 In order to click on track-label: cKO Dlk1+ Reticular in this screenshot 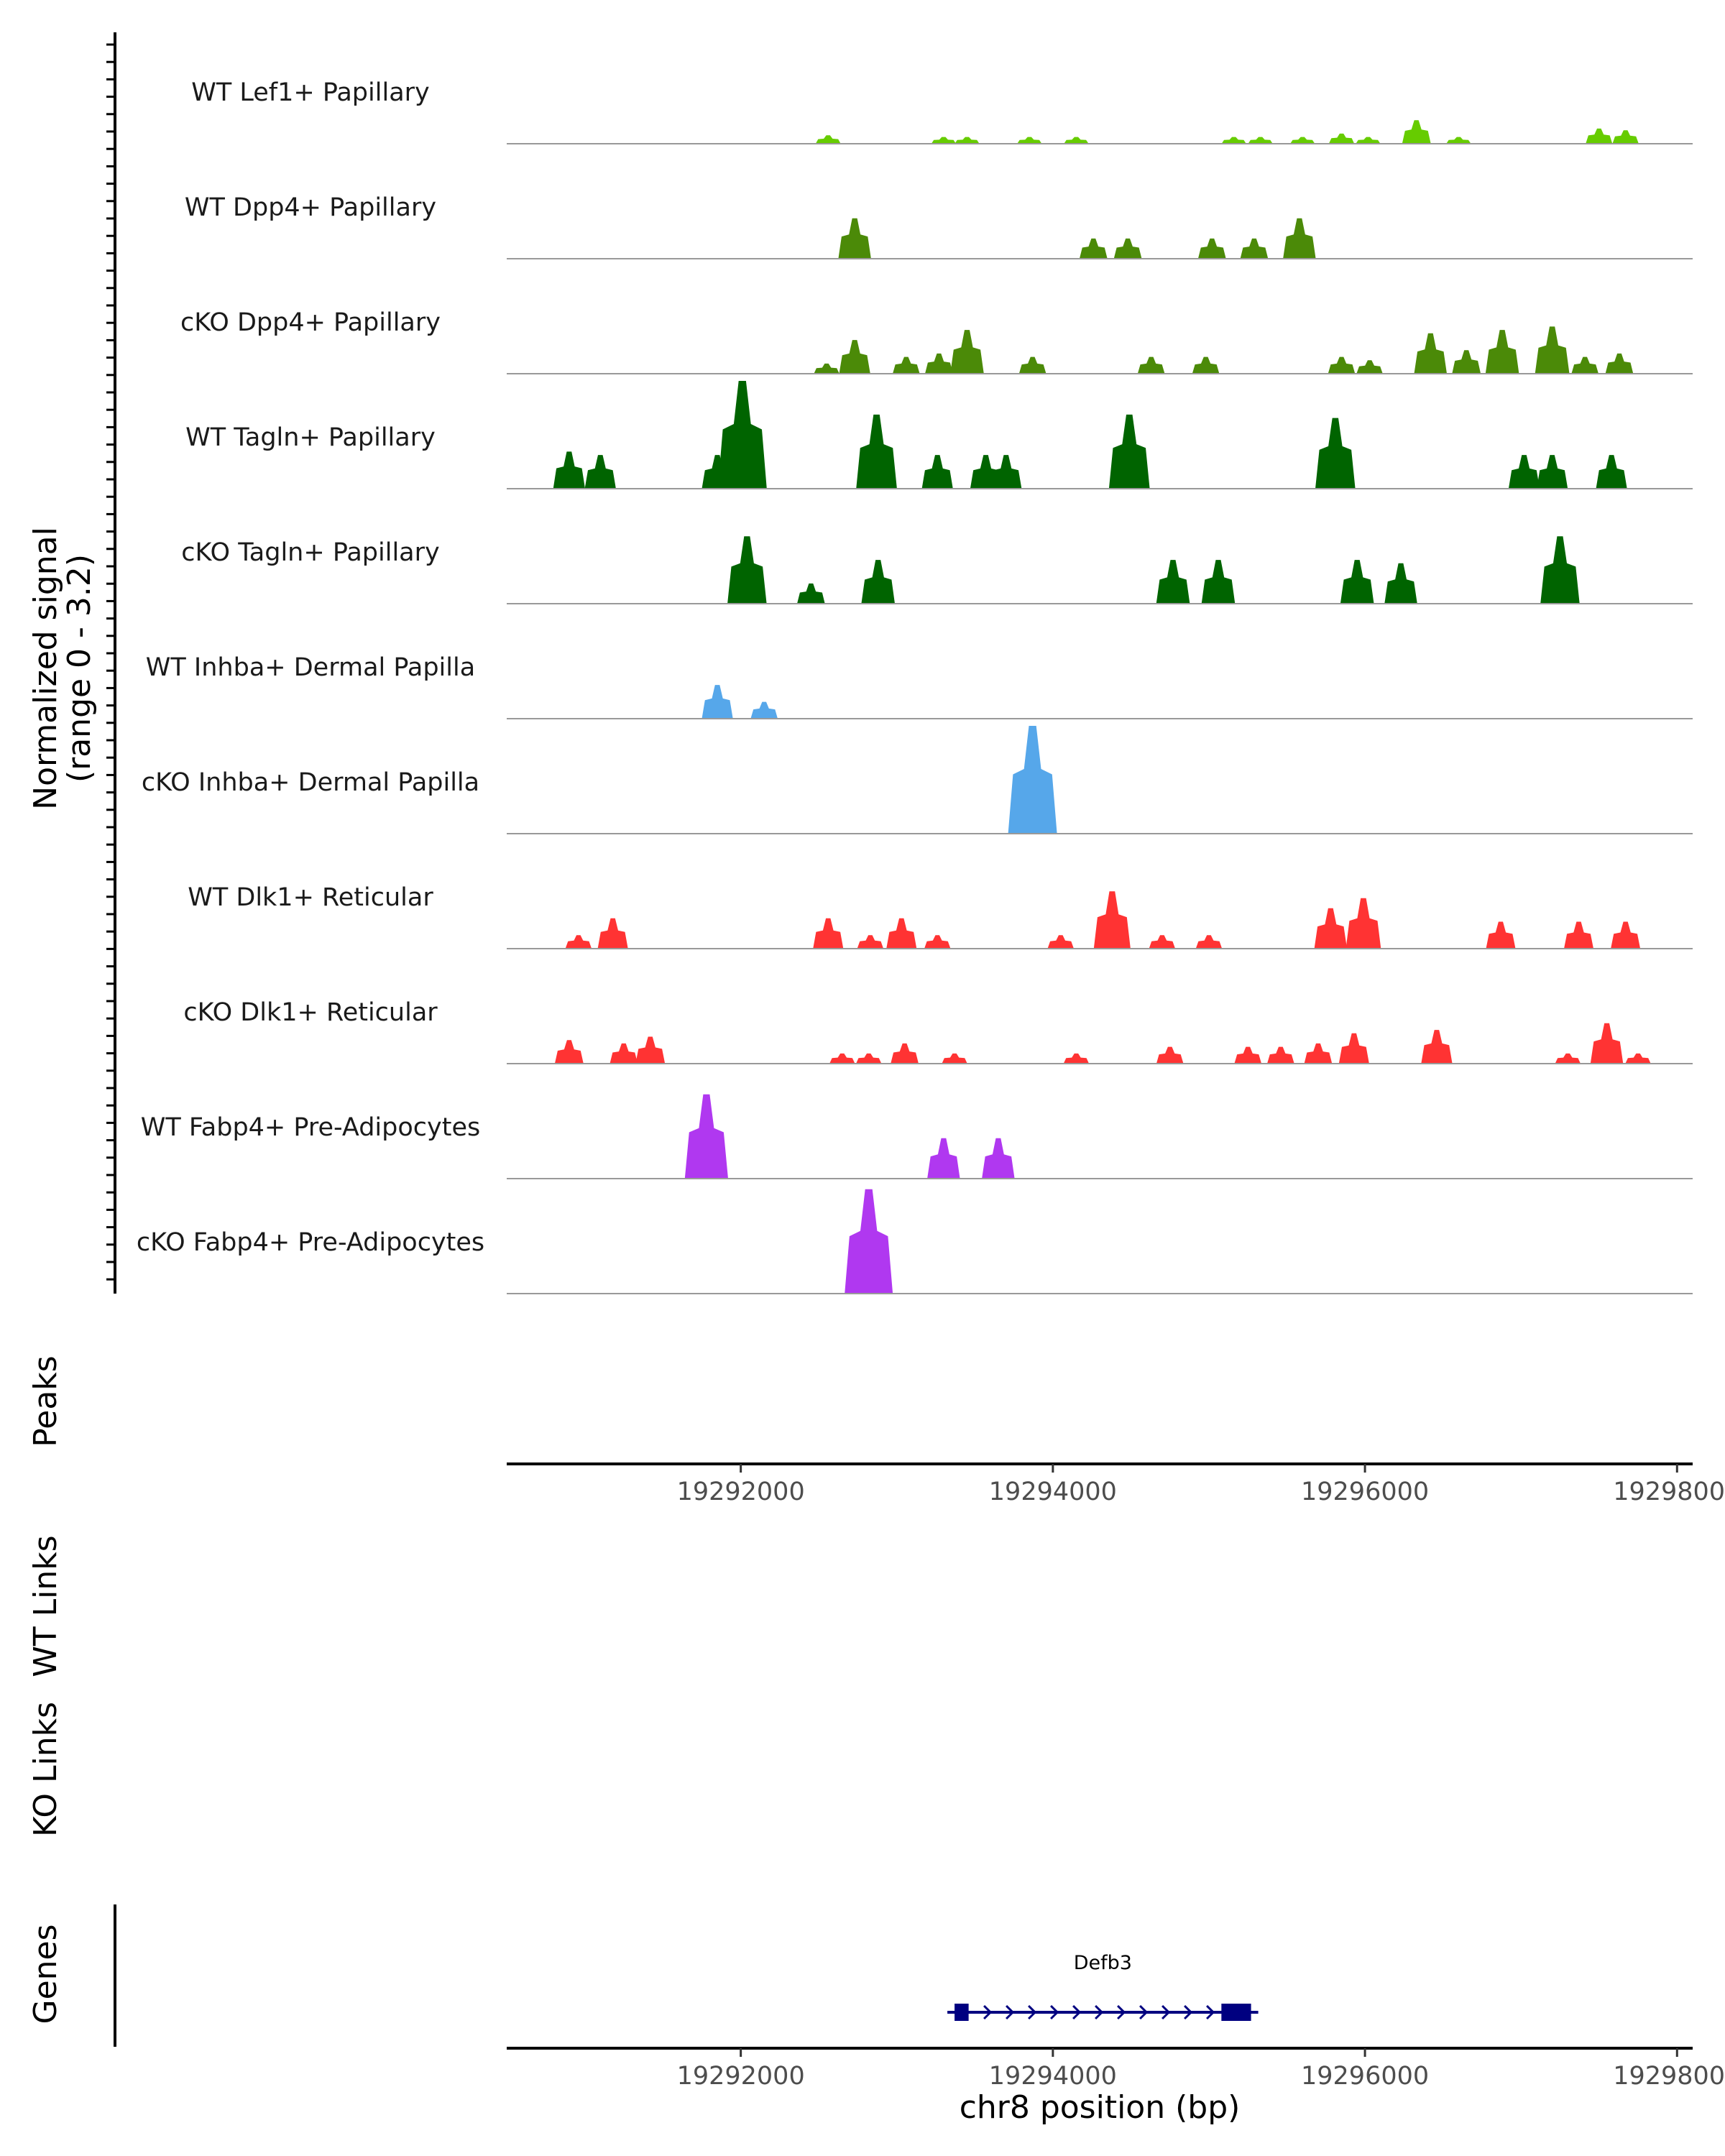, I will do `click(310, 1013)`.